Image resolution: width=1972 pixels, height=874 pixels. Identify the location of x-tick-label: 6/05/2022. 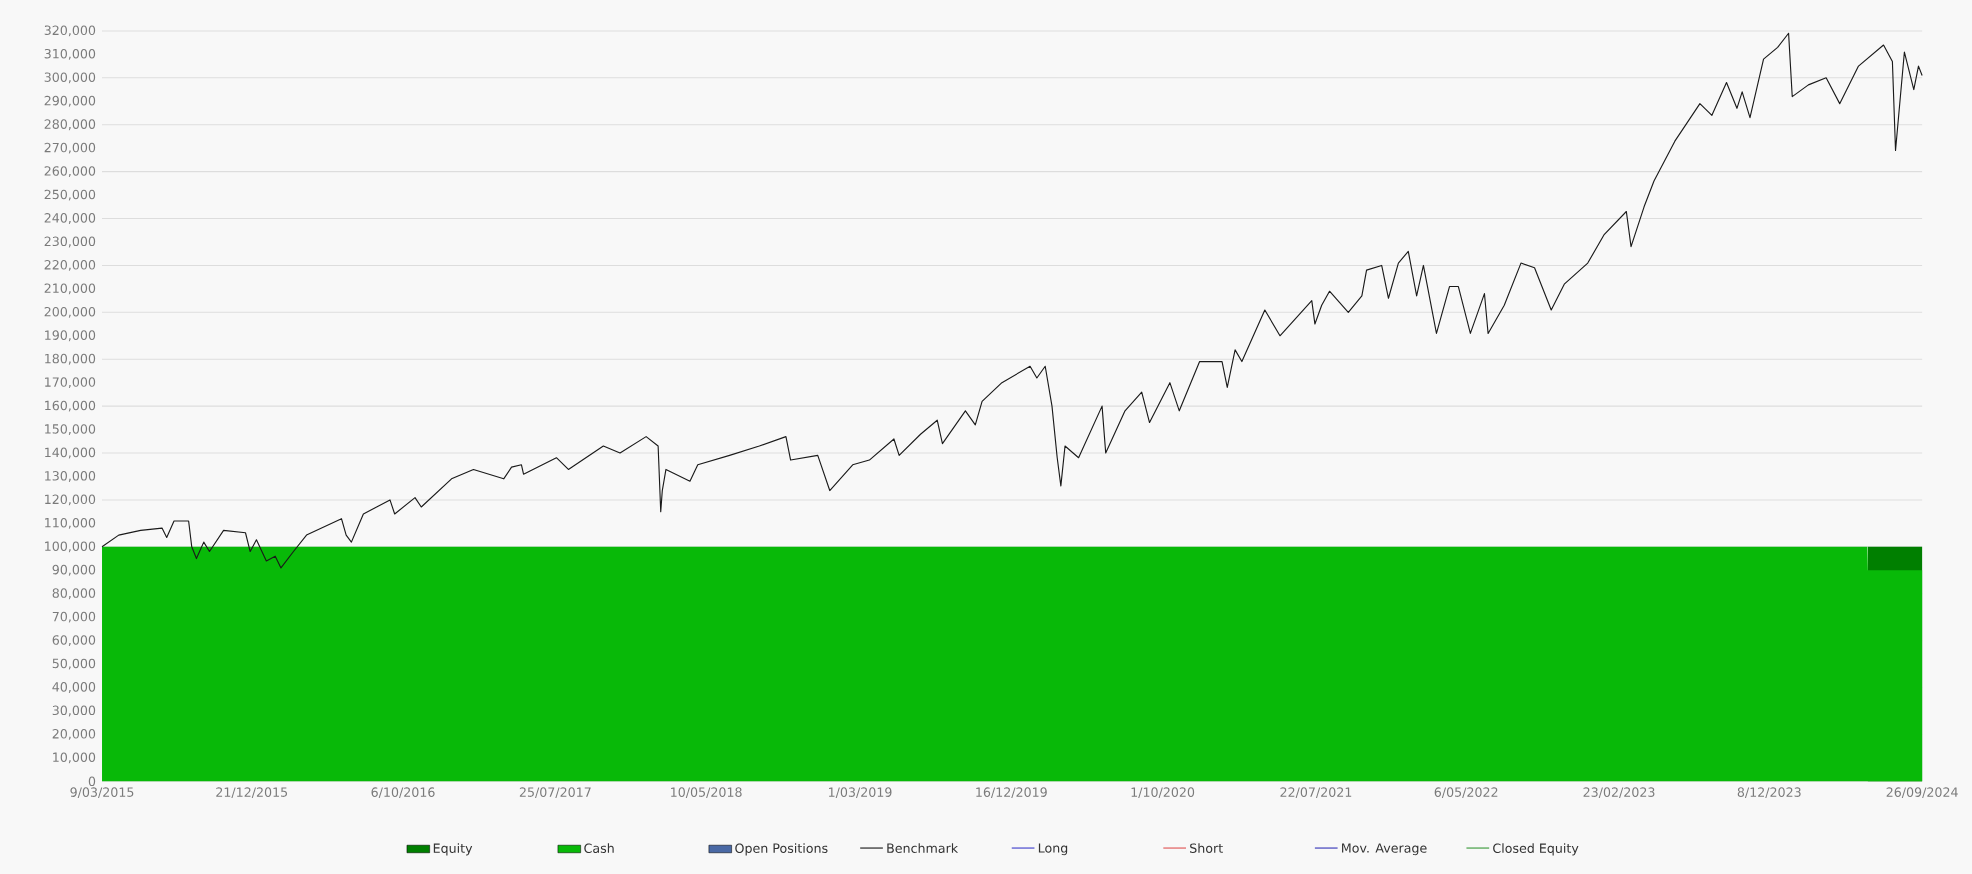
(1466, 792).